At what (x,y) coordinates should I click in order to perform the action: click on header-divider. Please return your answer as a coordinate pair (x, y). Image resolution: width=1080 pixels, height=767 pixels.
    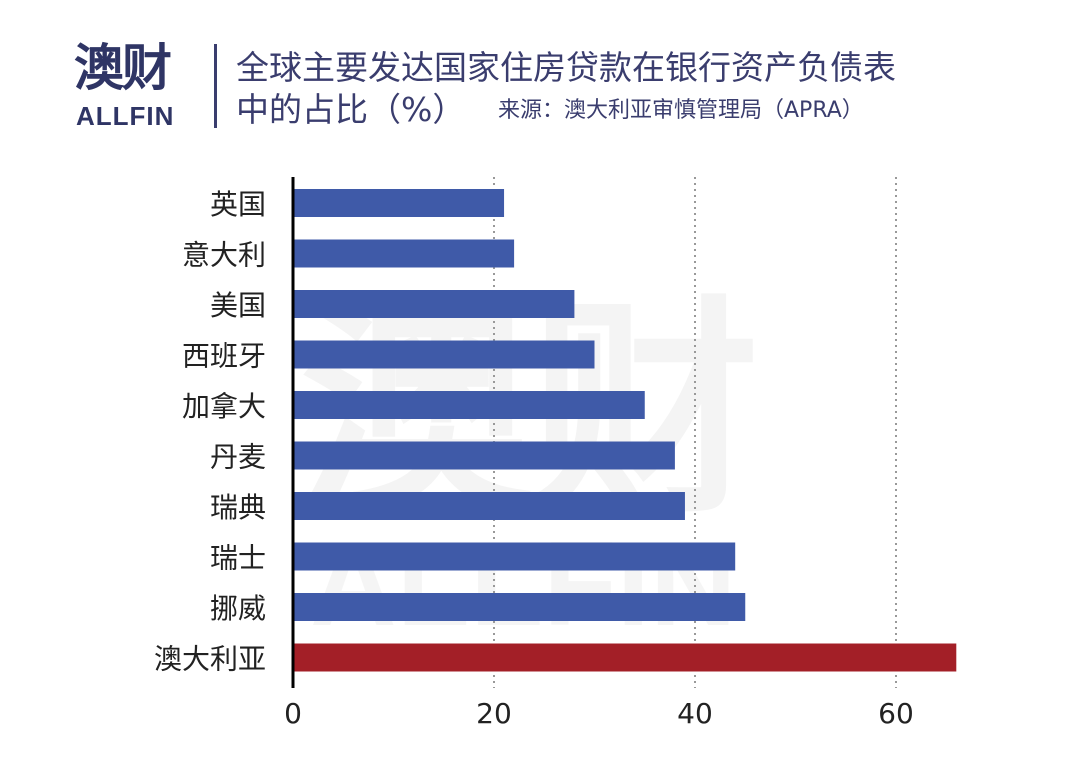
    Looking at the image, I should click on (215, 86).